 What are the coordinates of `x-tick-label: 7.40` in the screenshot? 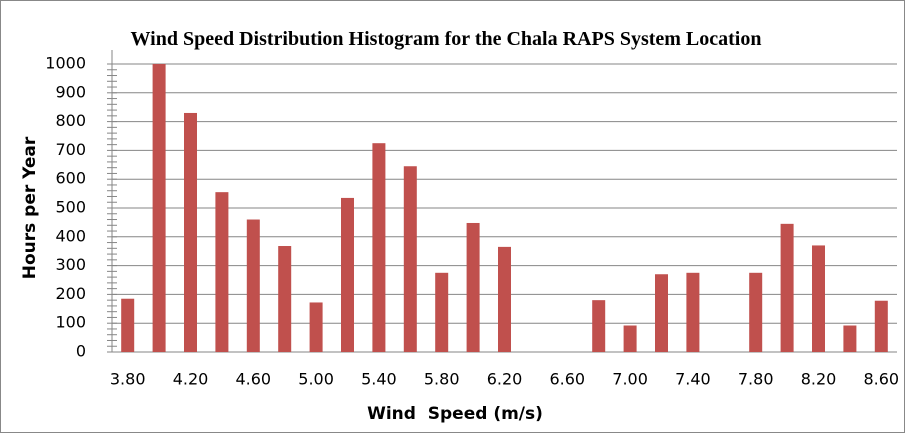 It's located at (693, 379).